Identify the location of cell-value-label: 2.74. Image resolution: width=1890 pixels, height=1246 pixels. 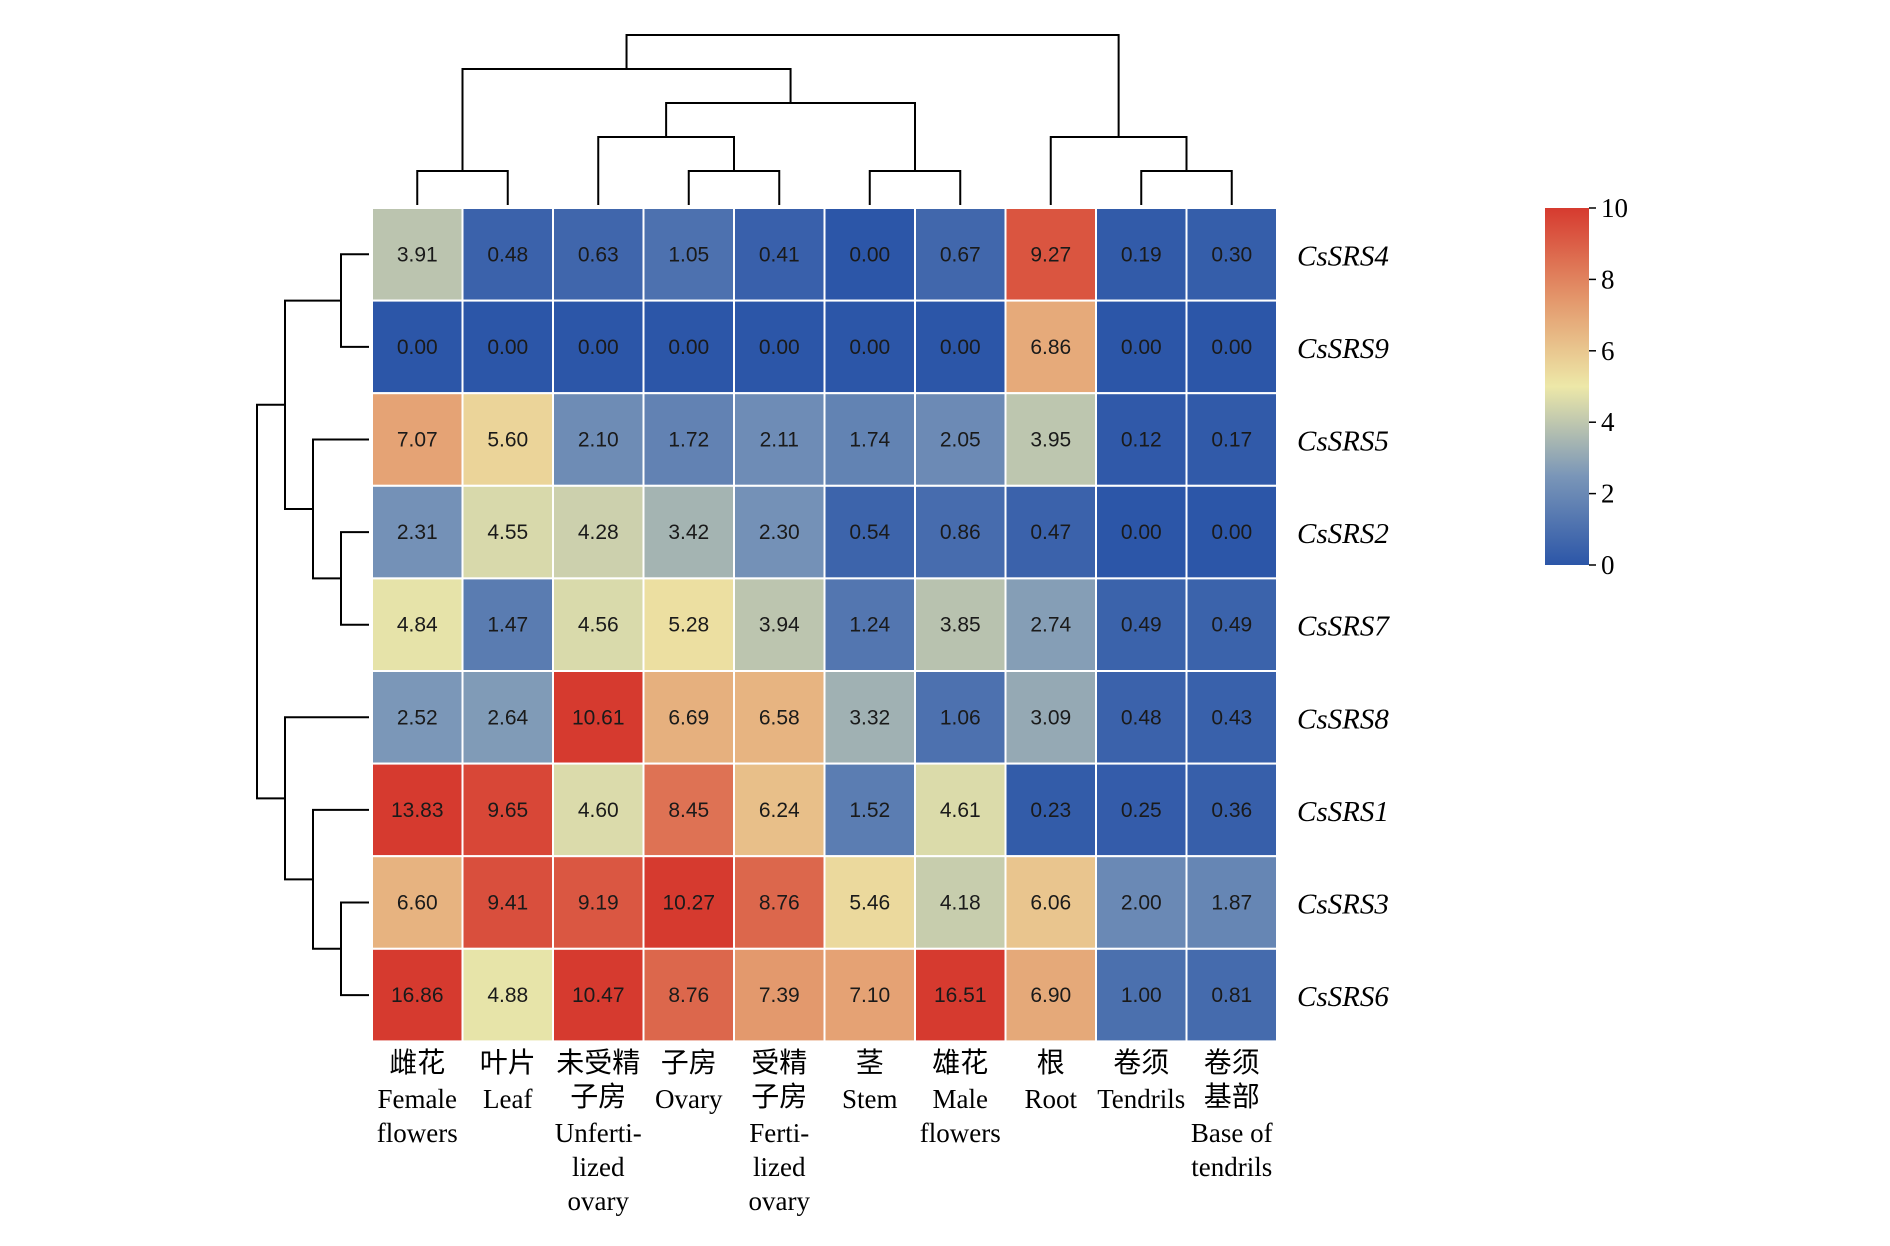
(1050, 625).